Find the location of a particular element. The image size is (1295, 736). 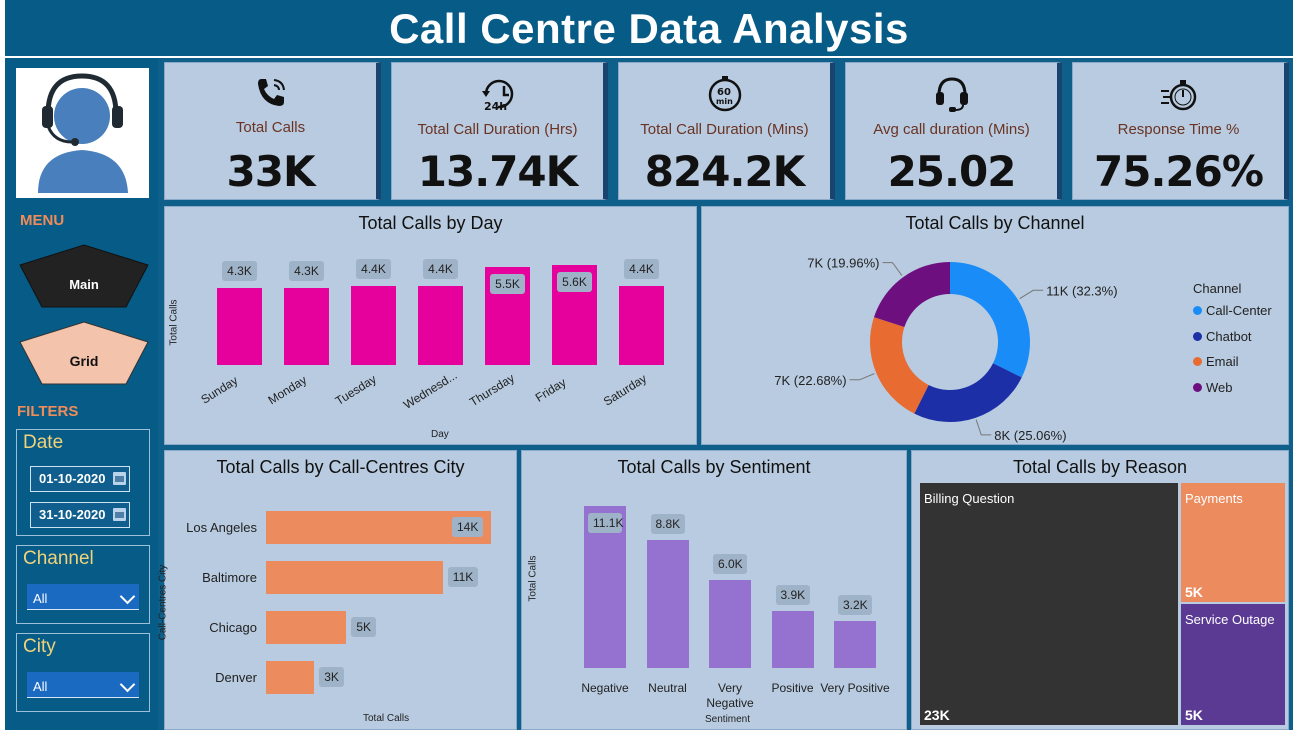

treemap-service-outage: Service Outage 5K is located at coordinates (1233, 664).